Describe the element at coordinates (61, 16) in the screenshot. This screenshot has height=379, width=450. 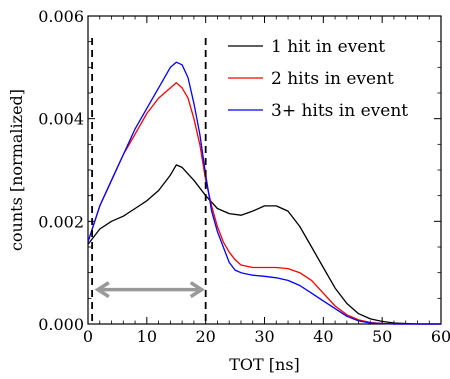
I see `y-tick-label: 0.006` at that location.